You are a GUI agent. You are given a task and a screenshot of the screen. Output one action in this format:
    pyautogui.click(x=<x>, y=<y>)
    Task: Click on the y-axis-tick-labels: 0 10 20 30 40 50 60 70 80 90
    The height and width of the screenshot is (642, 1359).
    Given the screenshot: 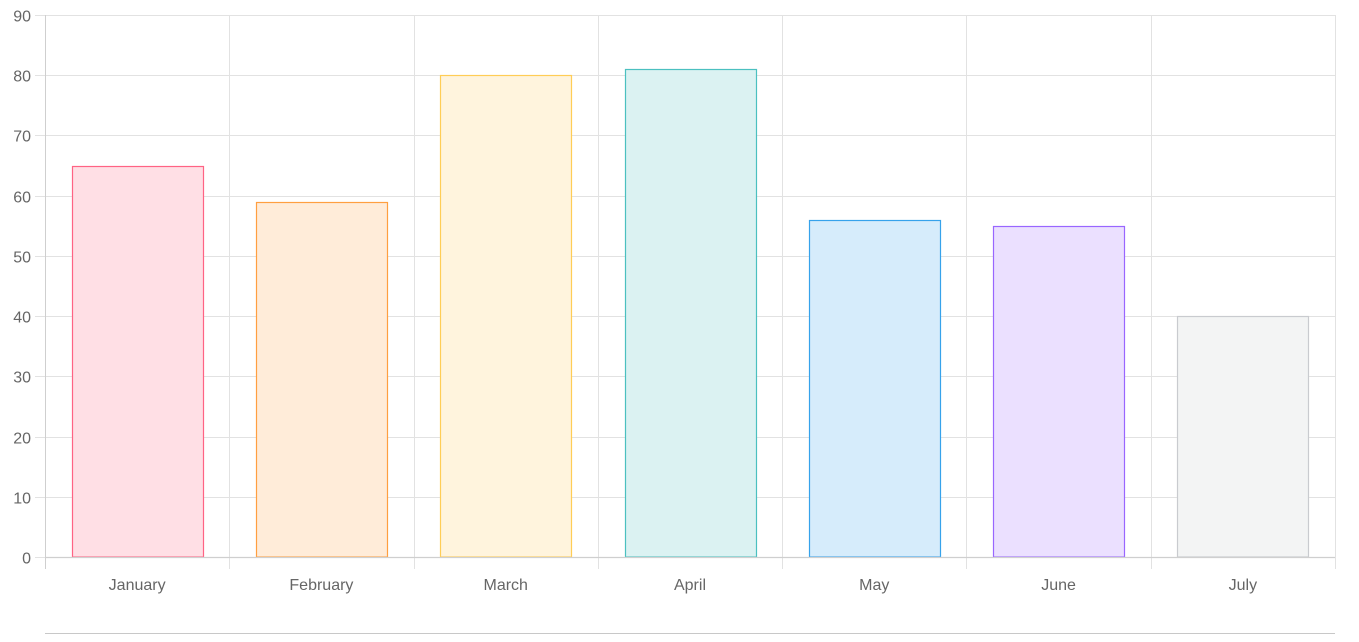 What is the action you would take?
    pyautogui.click(x=22, y=288)
    